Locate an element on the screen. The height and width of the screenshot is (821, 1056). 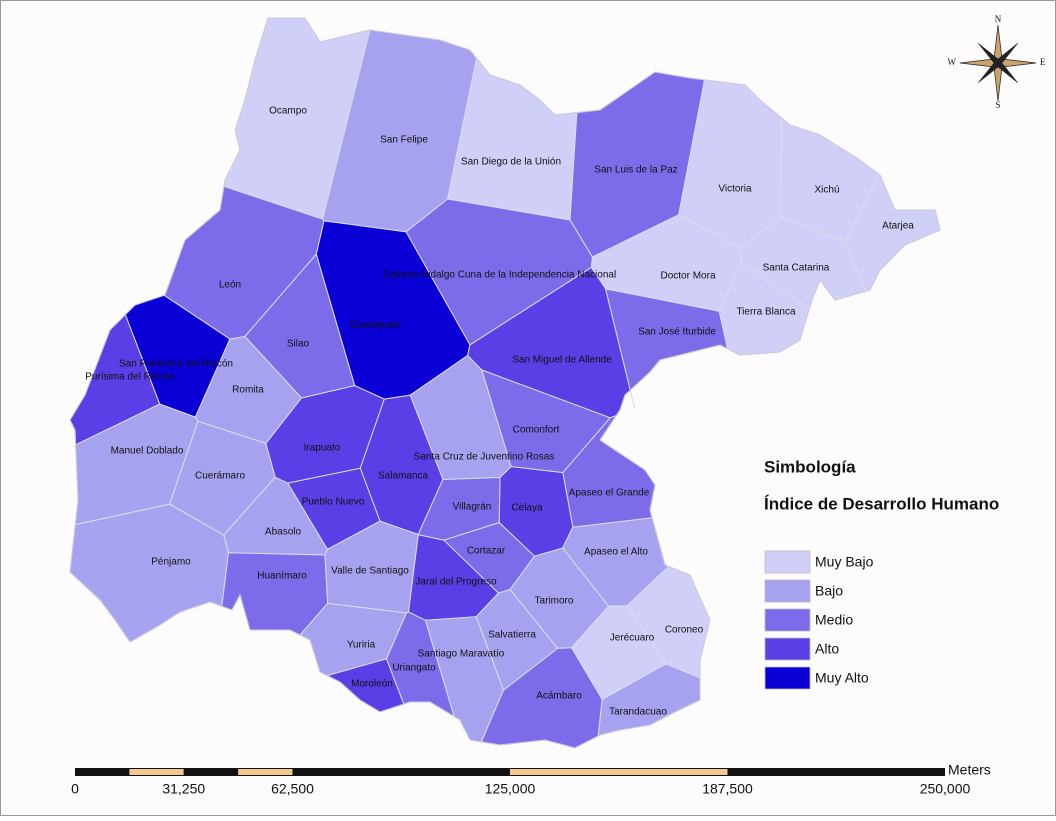
municipality-label: San Francisco del Rincón is located at coordinates (176, 364).